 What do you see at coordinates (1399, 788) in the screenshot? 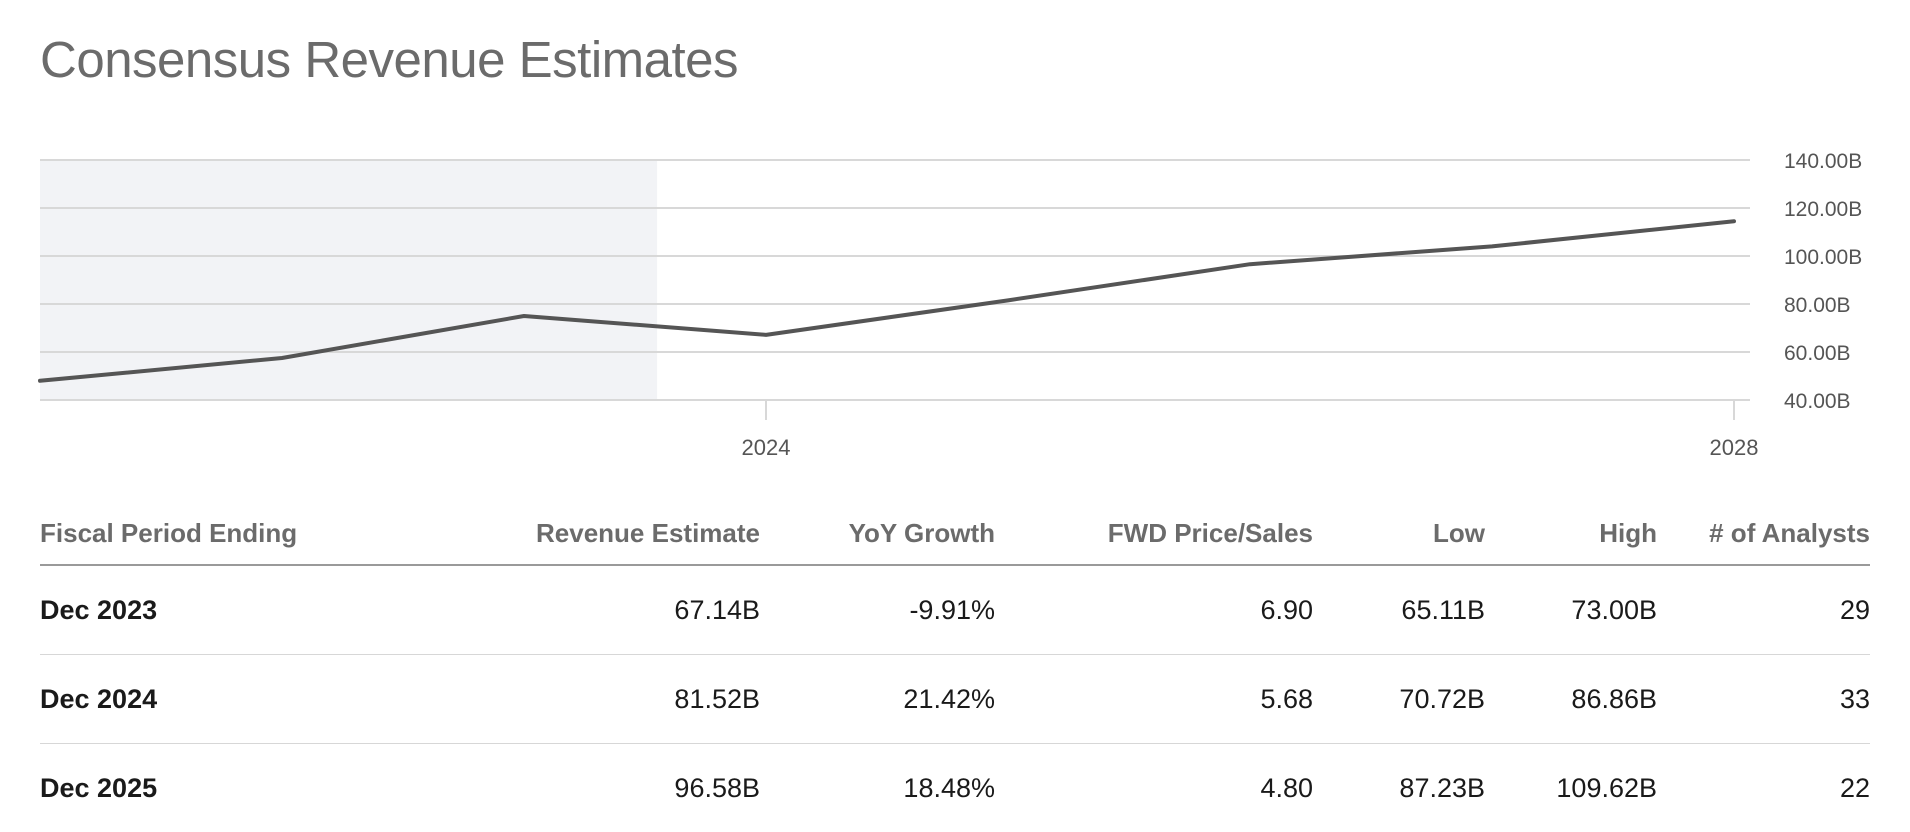
I see `low-cell: 87.23B` at bounding box center [1399, 788].